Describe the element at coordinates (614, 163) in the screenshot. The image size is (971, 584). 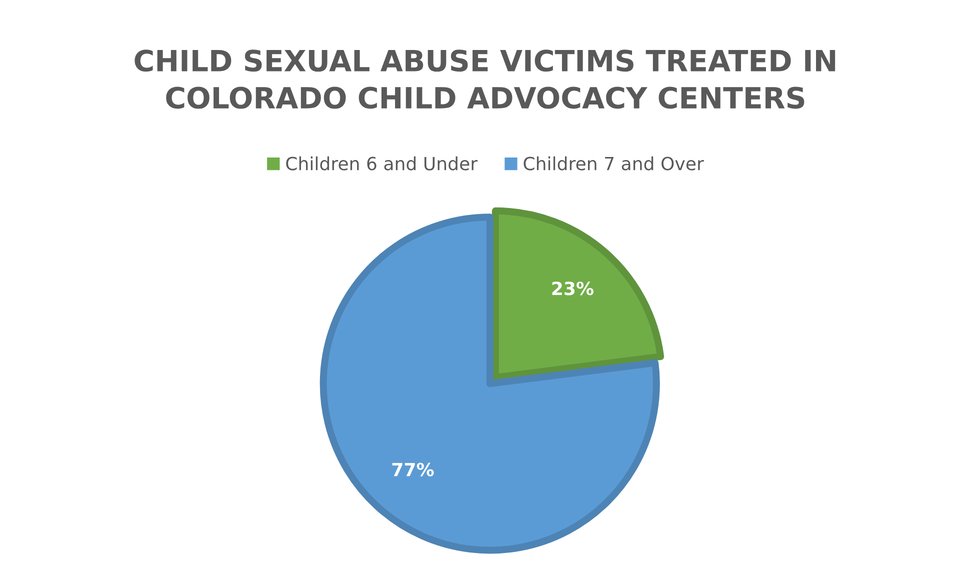
I see `legend-label: Children 7 and Over` at that location.